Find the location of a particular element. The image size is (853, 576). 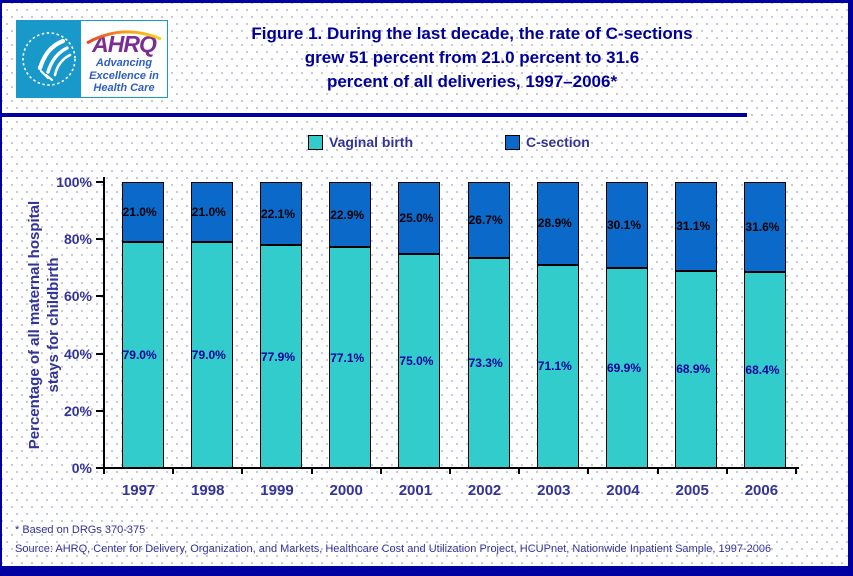

y-tick-label: 100% is located at coordinates (74, 182).